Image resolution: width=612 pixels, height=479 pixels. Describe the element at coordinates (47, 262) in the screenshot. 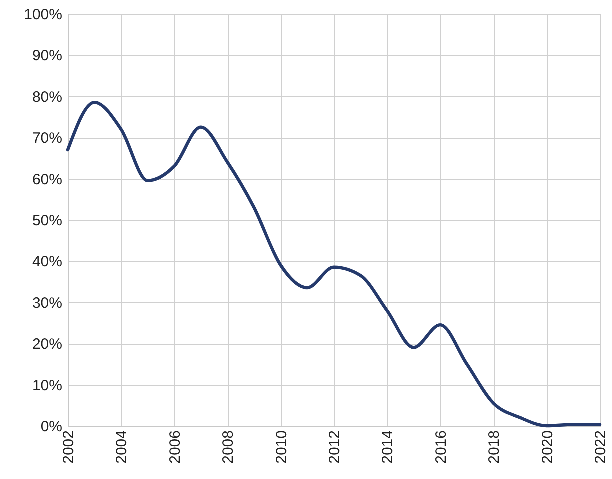

I see `y-tick-label: 40%` at that location.